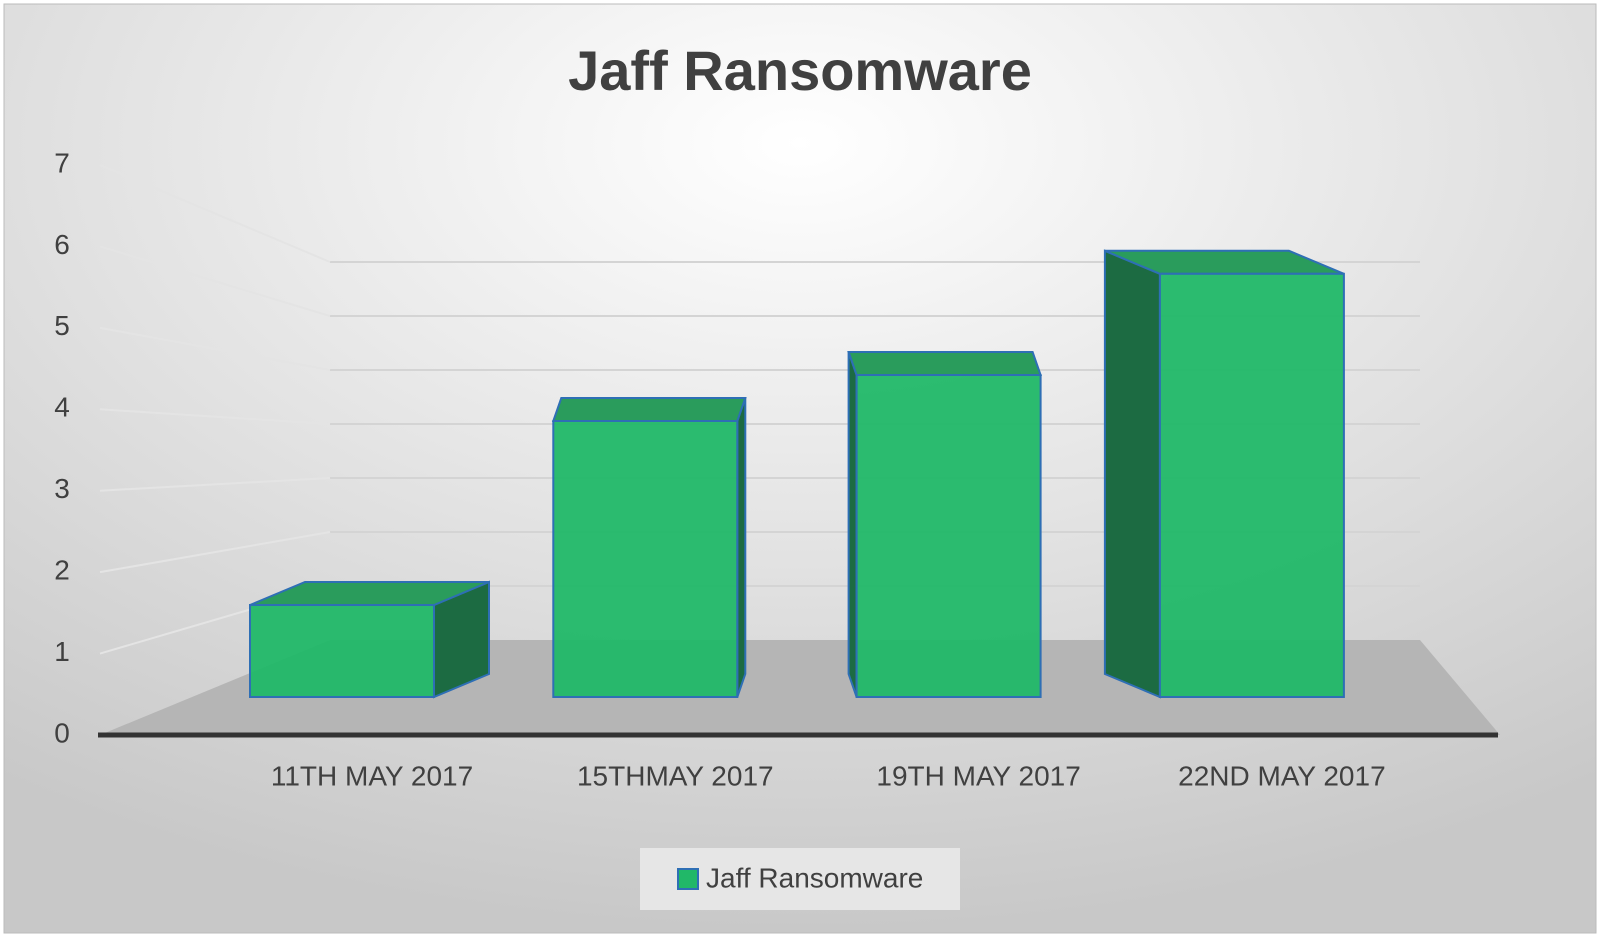 This screenshot has height=942, width=1600. What do you see at coordinates (372, 775) in the screenshot?
I see `x-tick-label: 11TH MAY 2017` at bounding box center [372, 775].